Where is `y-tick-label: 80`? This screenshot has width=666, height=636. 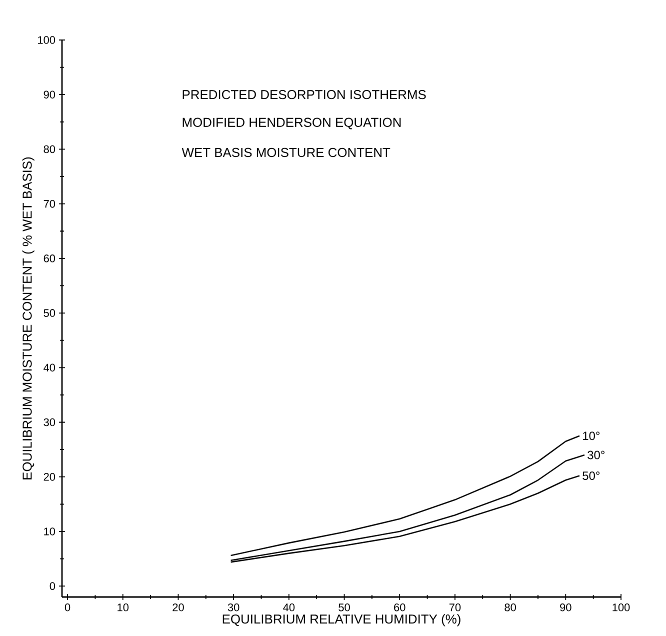
y-tick-label: 80 is located at coordinates (50, 149).